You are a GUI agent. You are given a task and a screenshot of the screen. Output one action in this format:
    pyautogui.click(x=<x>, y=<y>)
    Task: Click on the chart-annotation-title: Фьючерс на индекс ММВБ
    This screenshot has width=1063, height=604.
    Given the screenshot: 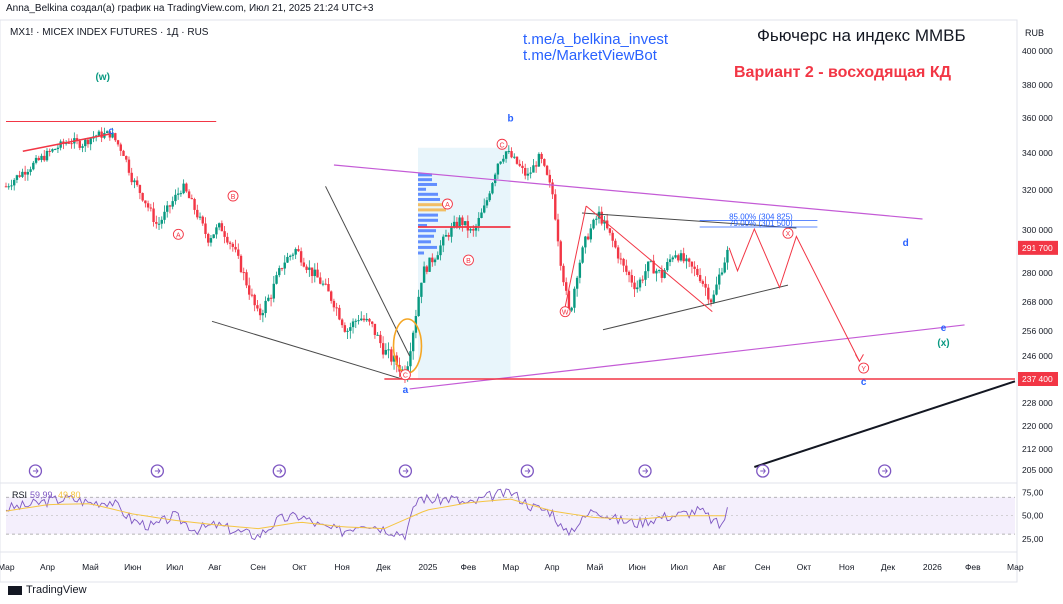 What is the action you would take?
    pyautogui.click(x=861, y=35)
    